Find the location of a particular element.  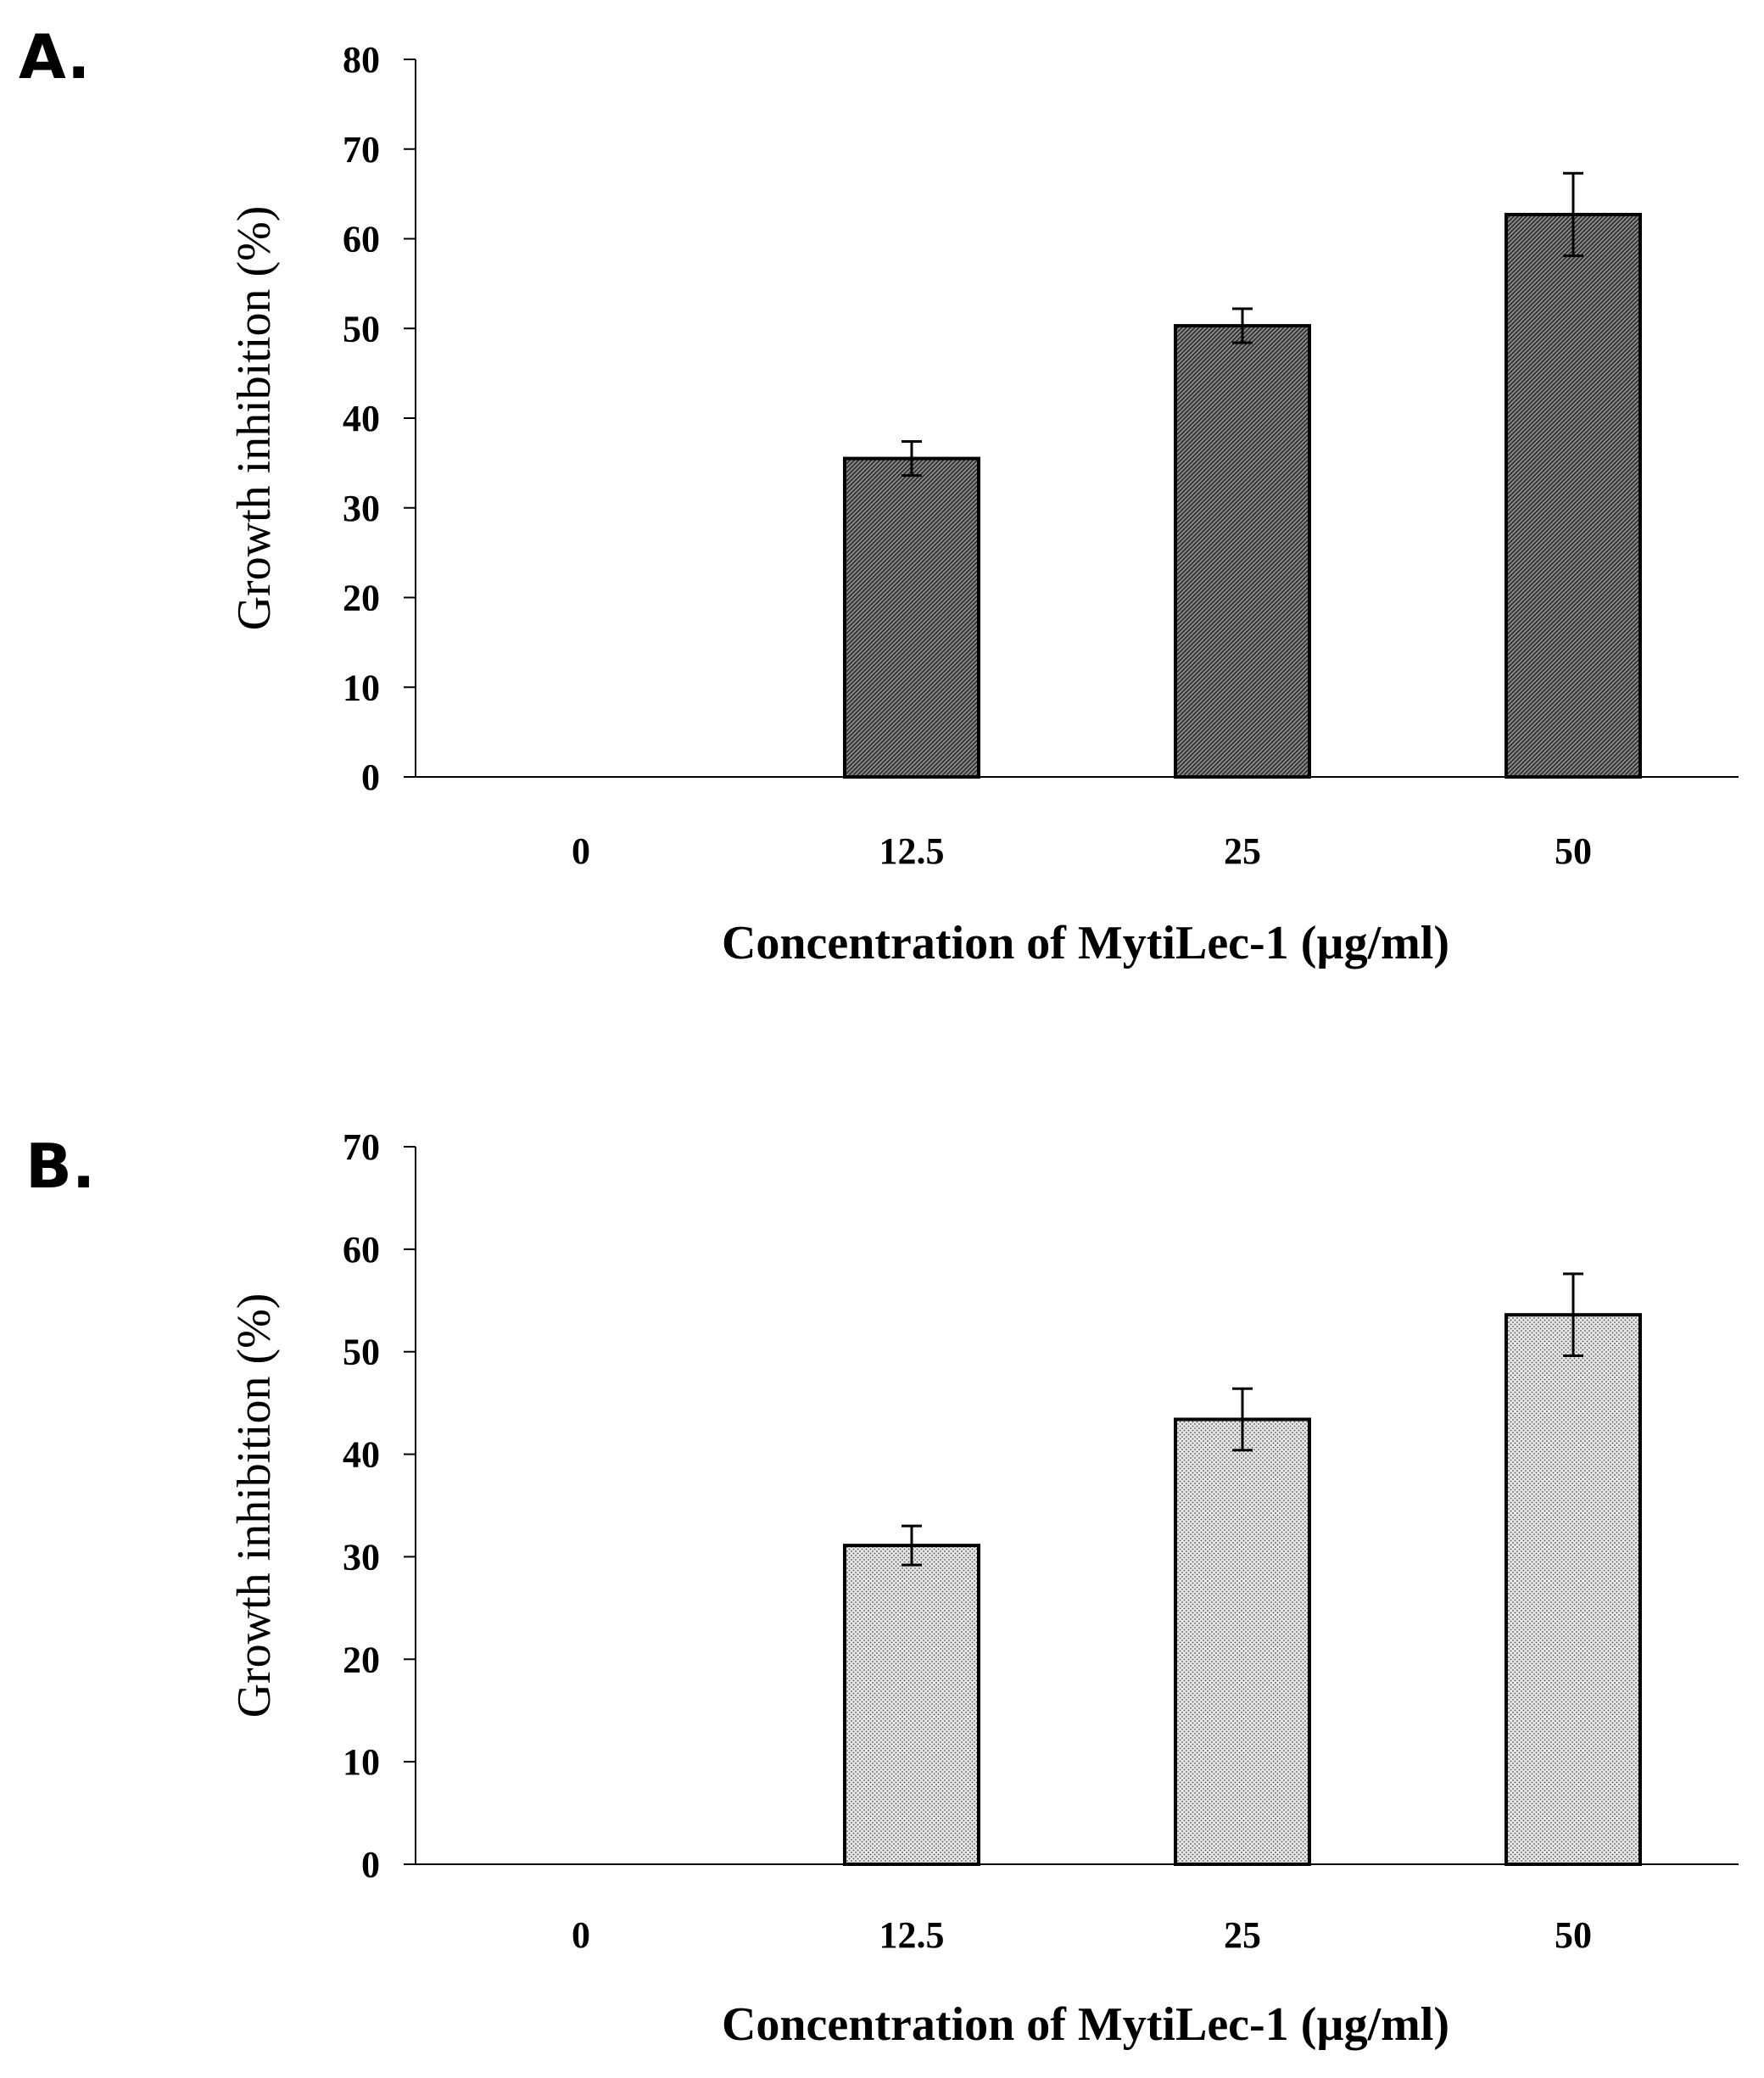

y-tick-label: 80 is located at coordinates (361, 60).